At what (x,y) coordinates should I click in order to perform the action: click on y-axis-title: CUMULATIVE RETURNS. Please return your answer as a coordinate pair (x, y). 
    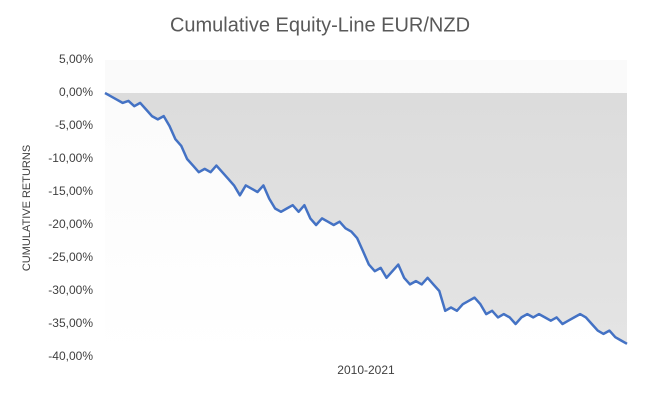
    Looking at the image, I should click on (27, 208).